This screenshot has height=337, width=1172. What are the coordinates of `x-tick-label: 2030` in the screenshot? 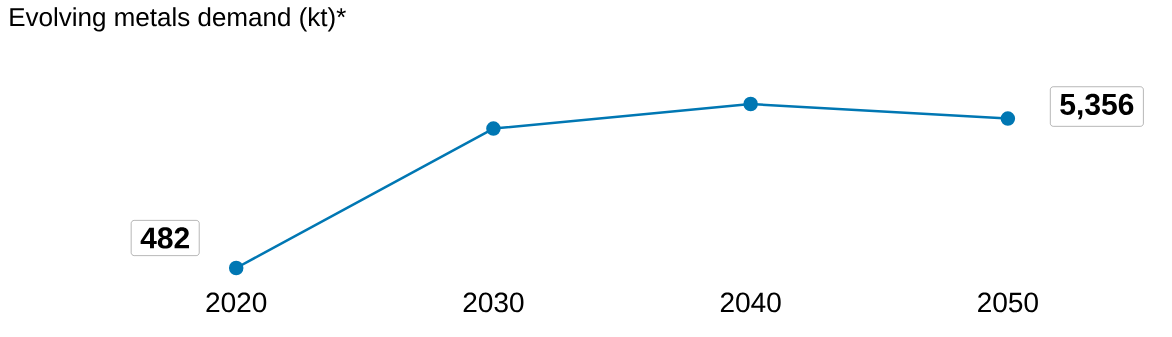 It's located at (493, 302).